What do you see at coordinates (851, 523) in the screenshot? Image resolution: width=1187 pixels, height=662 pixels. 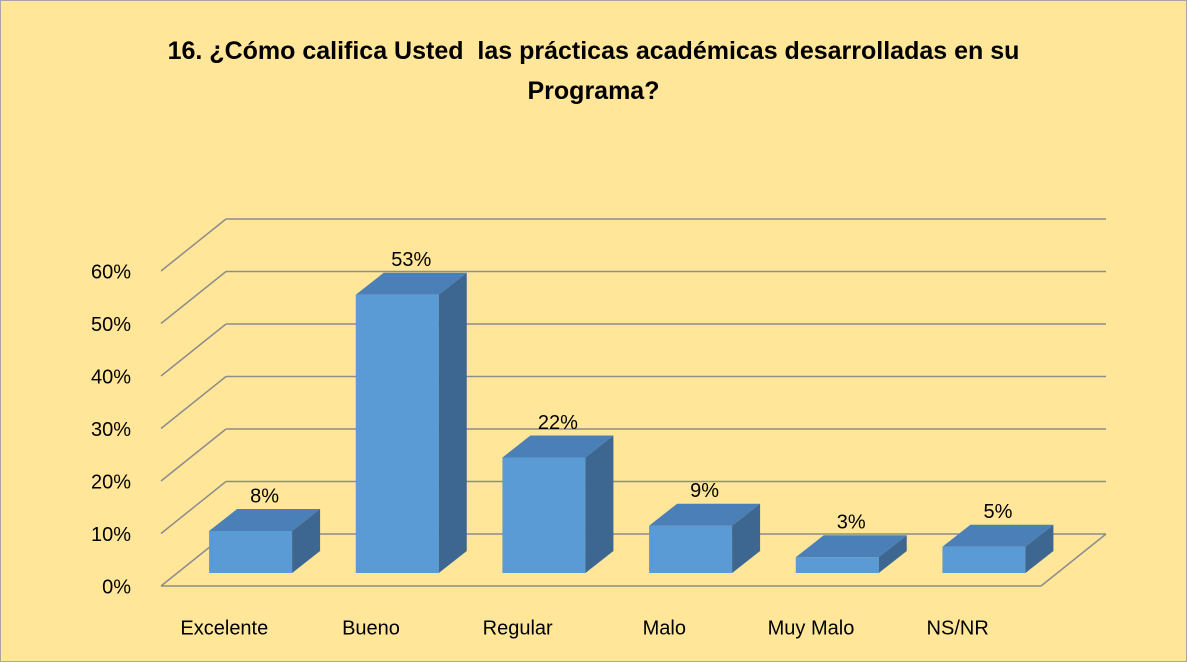 I see `data-label: 3%` at bounding box center [851, 523].